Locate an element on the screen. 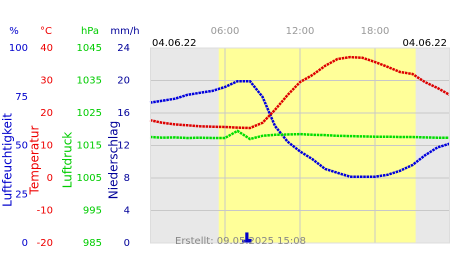 Image resolution: width=450 pixels, height=254 pixels. axis-unit: hPa is located at coordinates (90, 31).